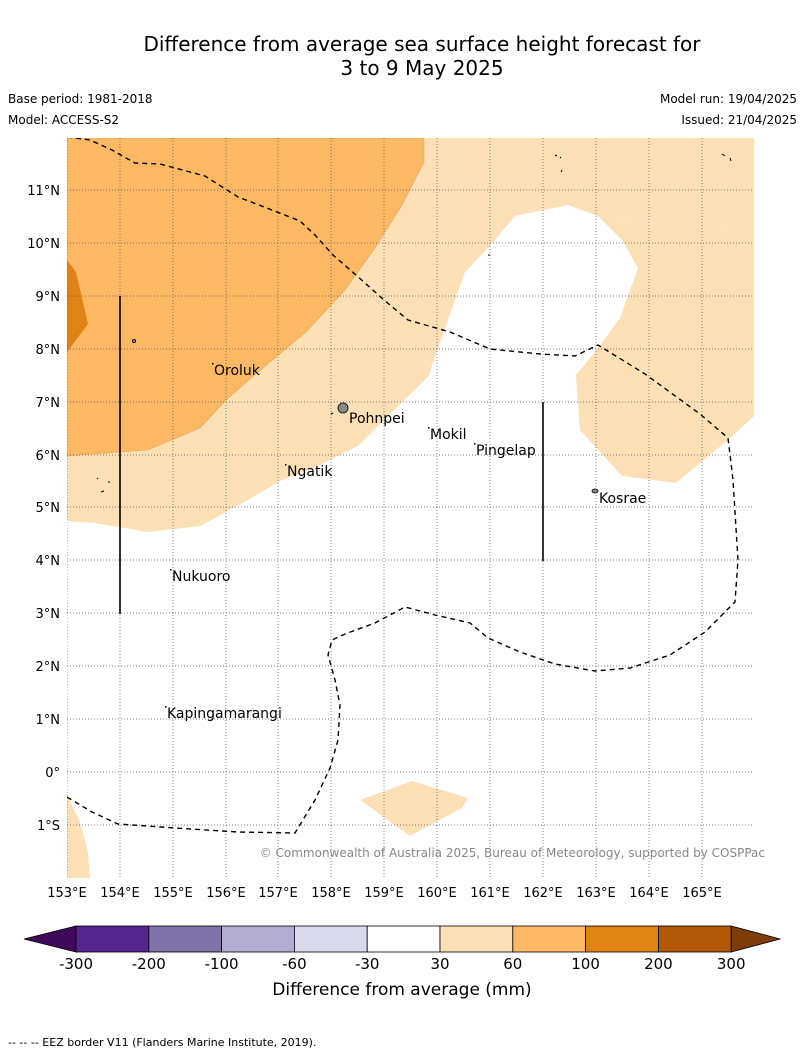  What do you see at coordinates (48, 297) in the screenshot?
I see `latitude-label: 9°N` at bounding box center [48, 297].